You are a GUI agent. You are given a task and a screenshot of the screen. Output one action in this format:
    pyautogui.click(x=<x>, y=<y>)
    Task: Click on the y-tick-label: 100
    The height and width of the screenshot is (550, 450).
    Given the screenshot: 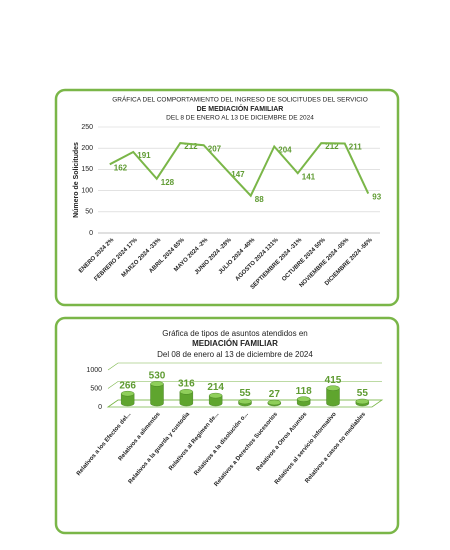 What is the action you would take?
    pyautogui.click(x=87, y=190)
    